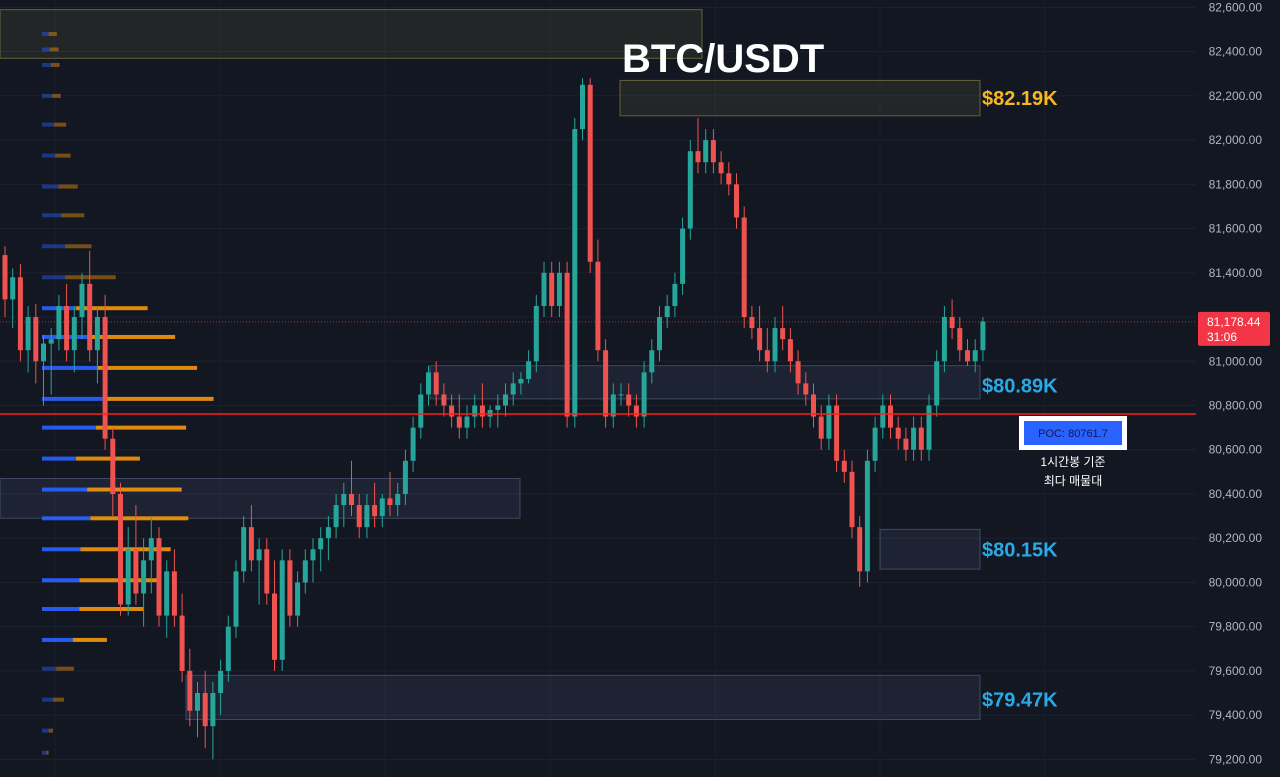 The image size is (1280, 777). Describe the element at coordinates (1236, 715) in the screenshot. I see `y-tick-label: 79,400.00` at that location.